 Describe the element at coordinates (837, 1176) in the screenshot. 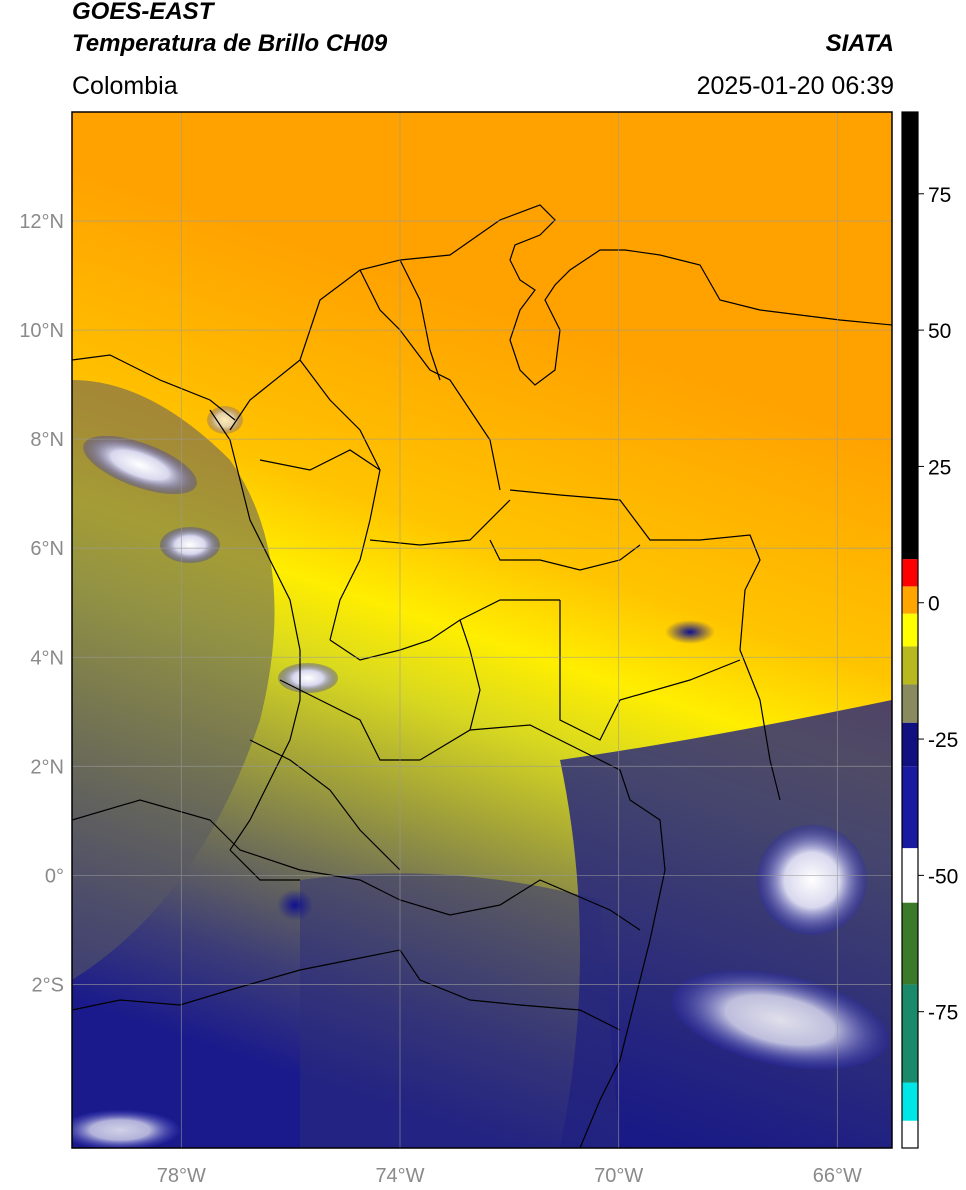

I see `lon-tick-label: 66°W` at that location.